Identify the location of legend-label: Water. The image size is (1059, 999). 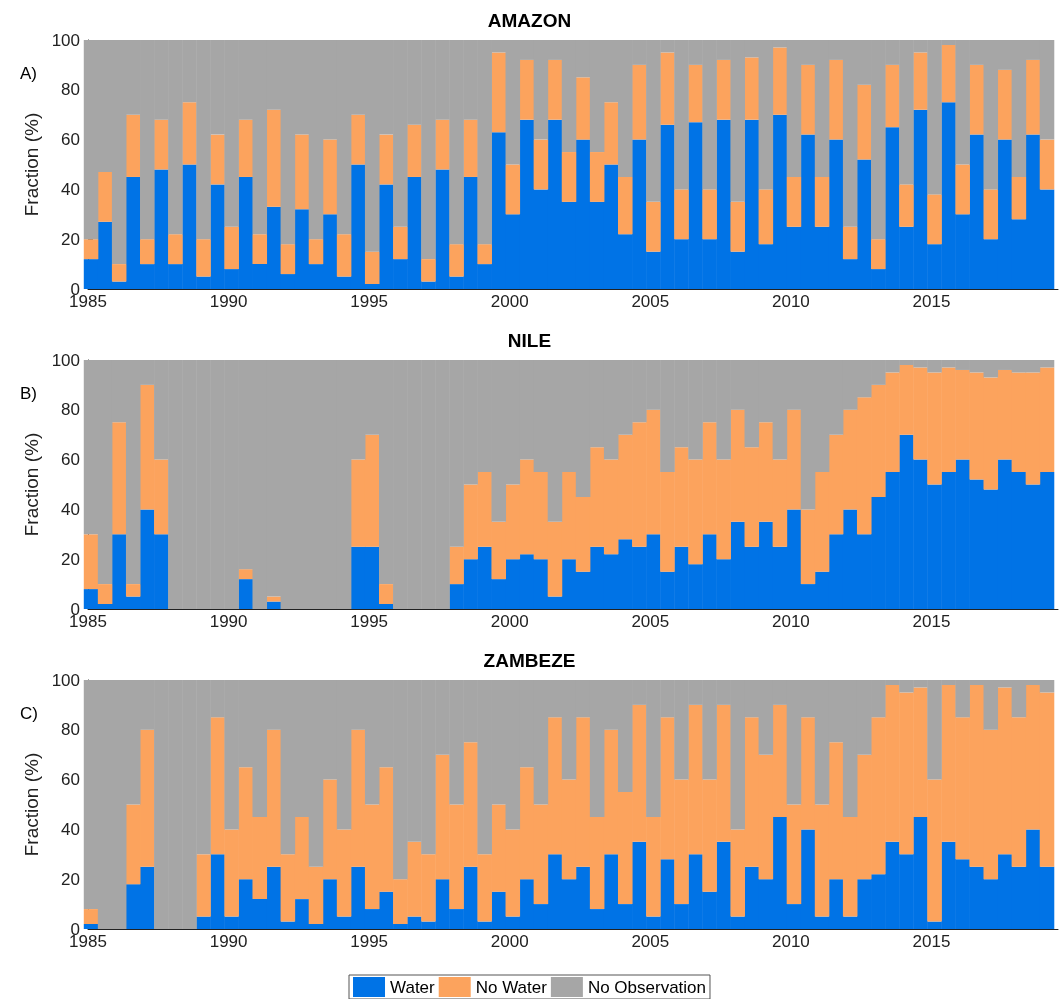
(413, 987).